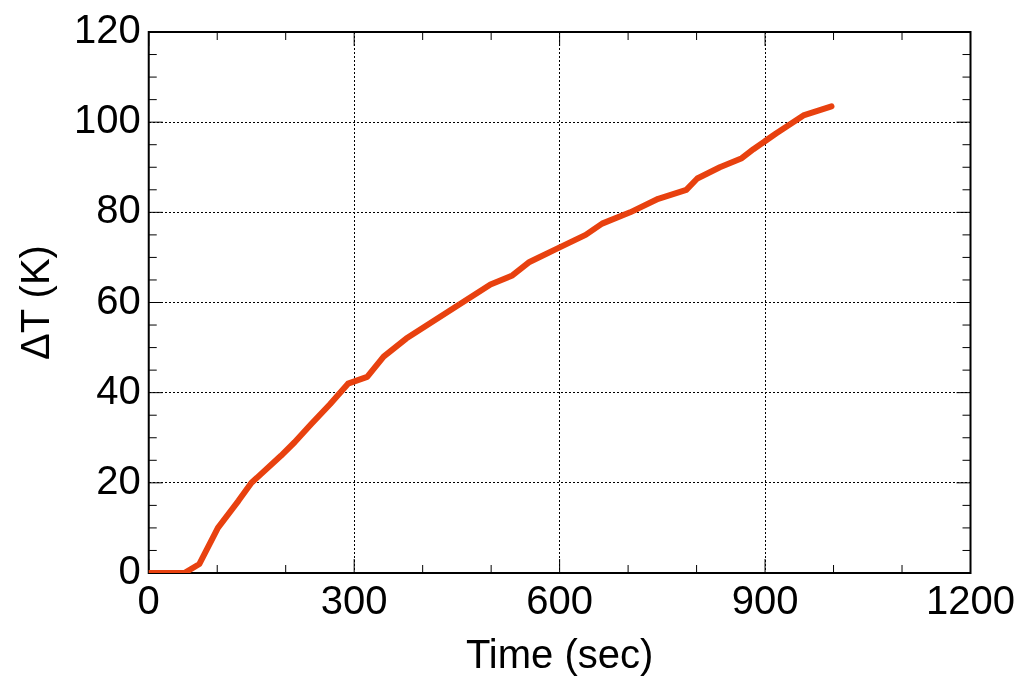  What do you see at coordinates (559, 600) in the screenshot?
I see `x-tick-label: 600` at bounding box center [559, 600].